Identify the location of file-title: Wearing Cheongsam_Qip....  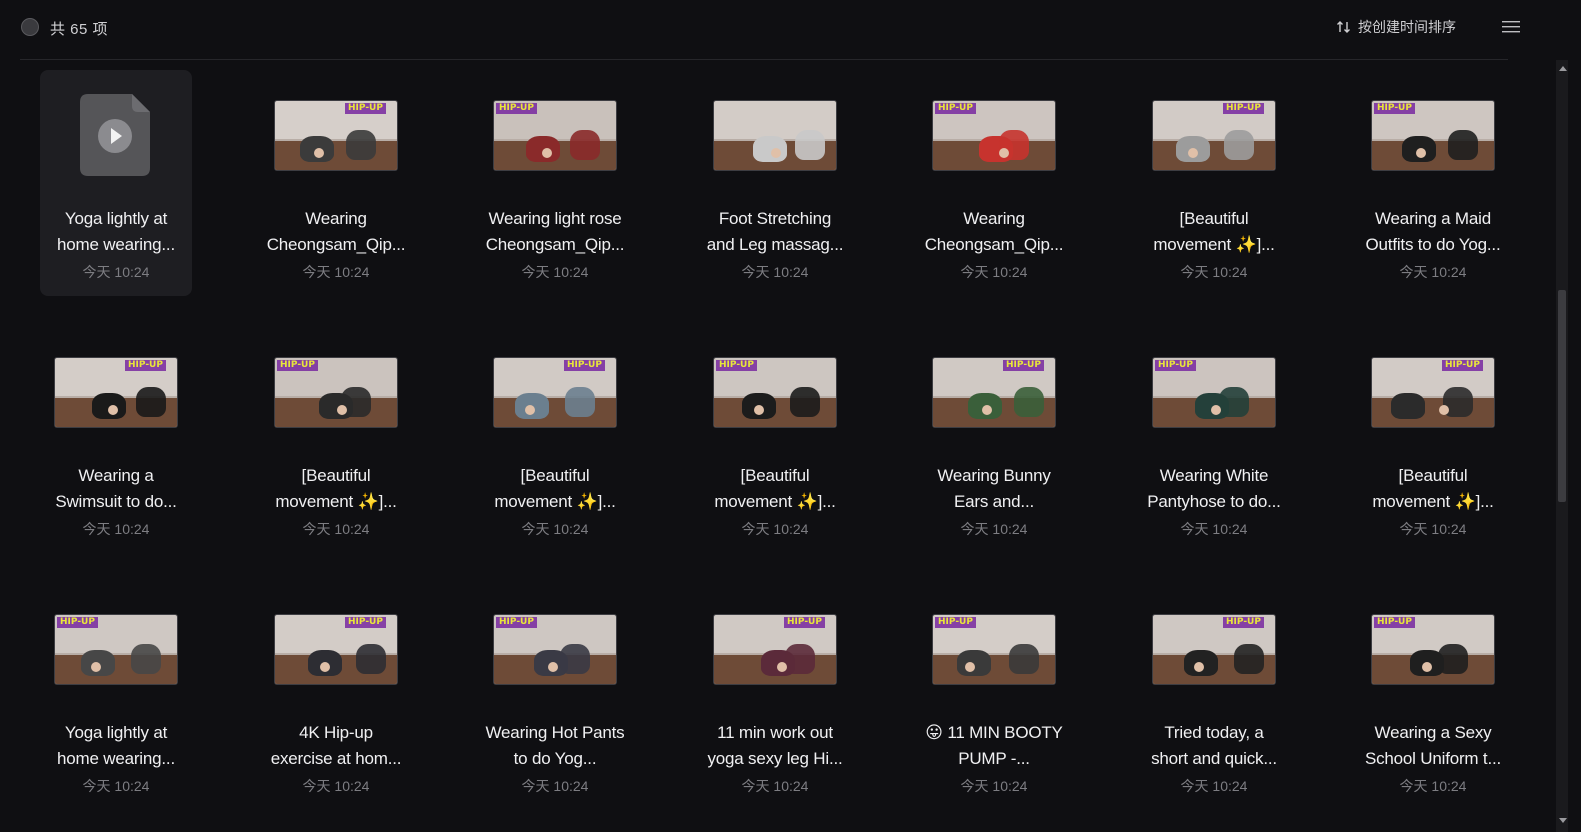
(994, 231).